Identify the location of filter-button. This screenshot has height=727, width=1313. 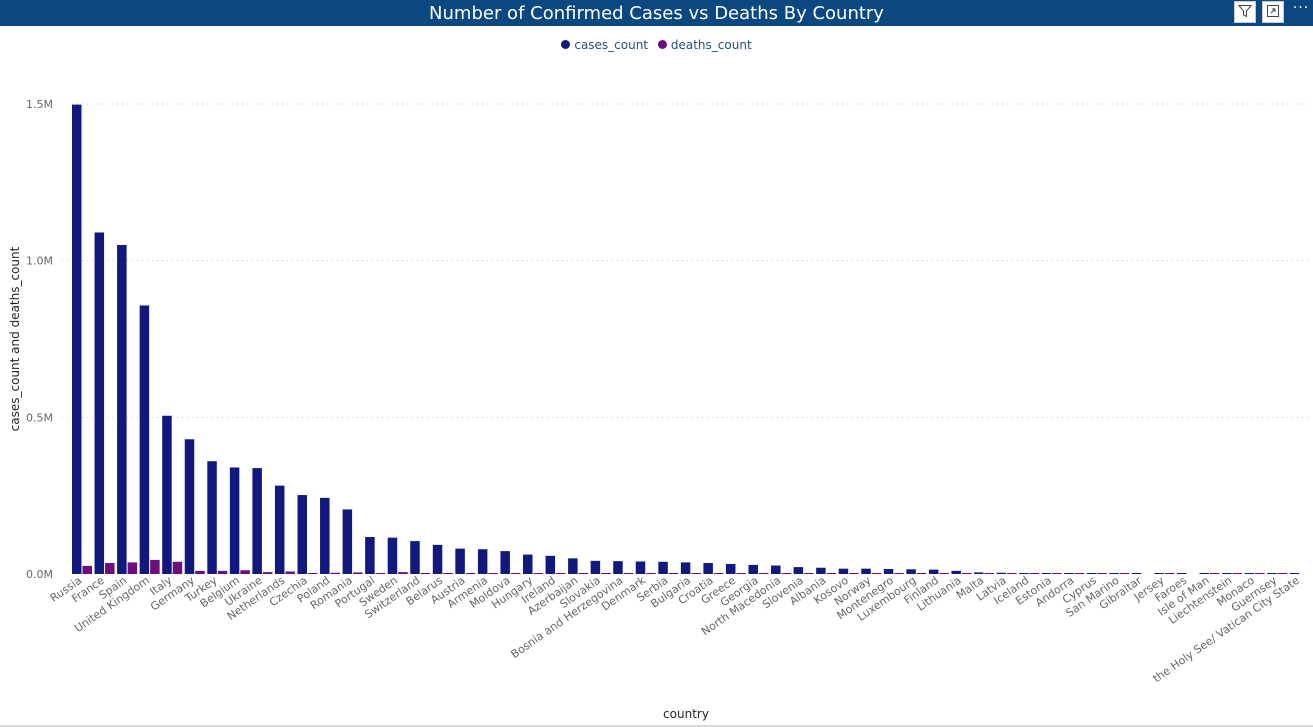
(1245, 12).